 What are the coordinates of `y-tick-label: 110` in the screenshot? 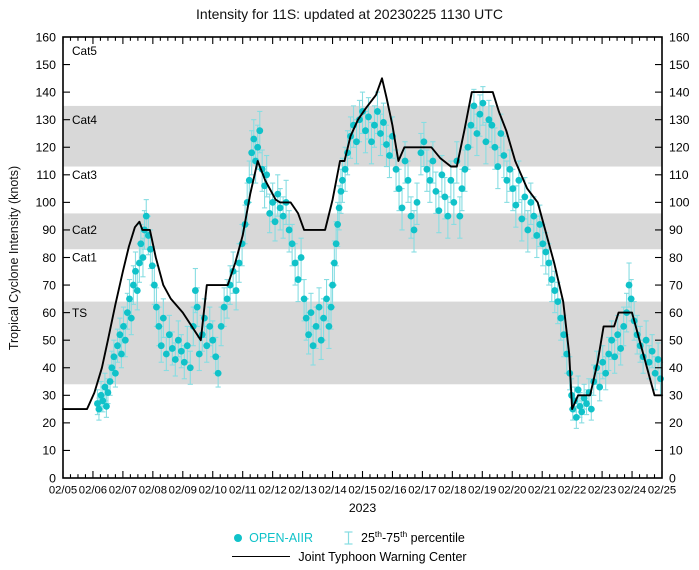 It's located at (679, 175).